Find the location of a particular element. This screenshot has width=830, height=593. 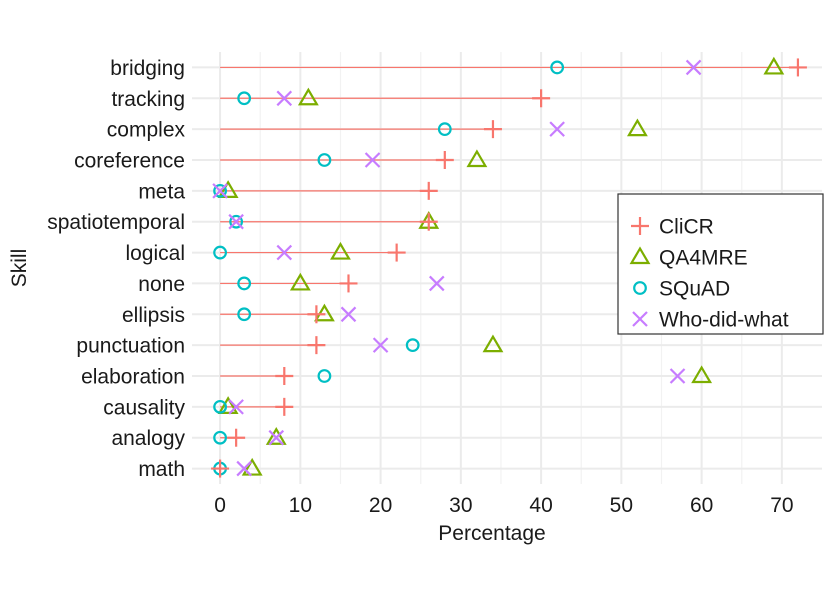

point-qa4mre-math is located at coordinates (252, 466).